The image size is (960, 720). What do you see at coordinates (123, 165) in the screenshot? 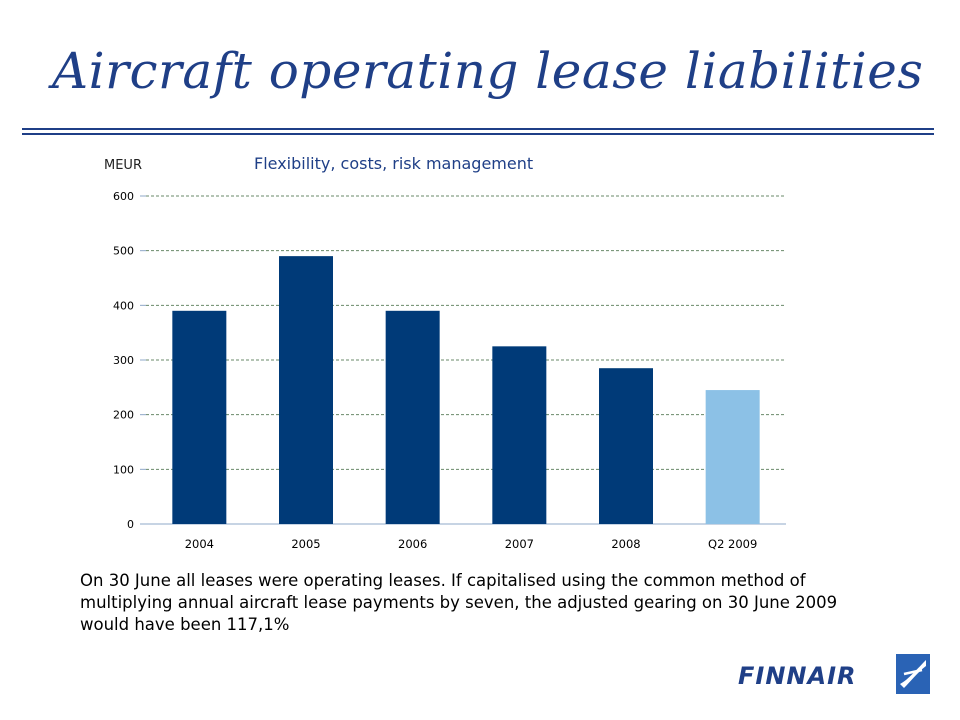
I see `y-axis-unit-label: MEUR` at bounding box center [123, 165].